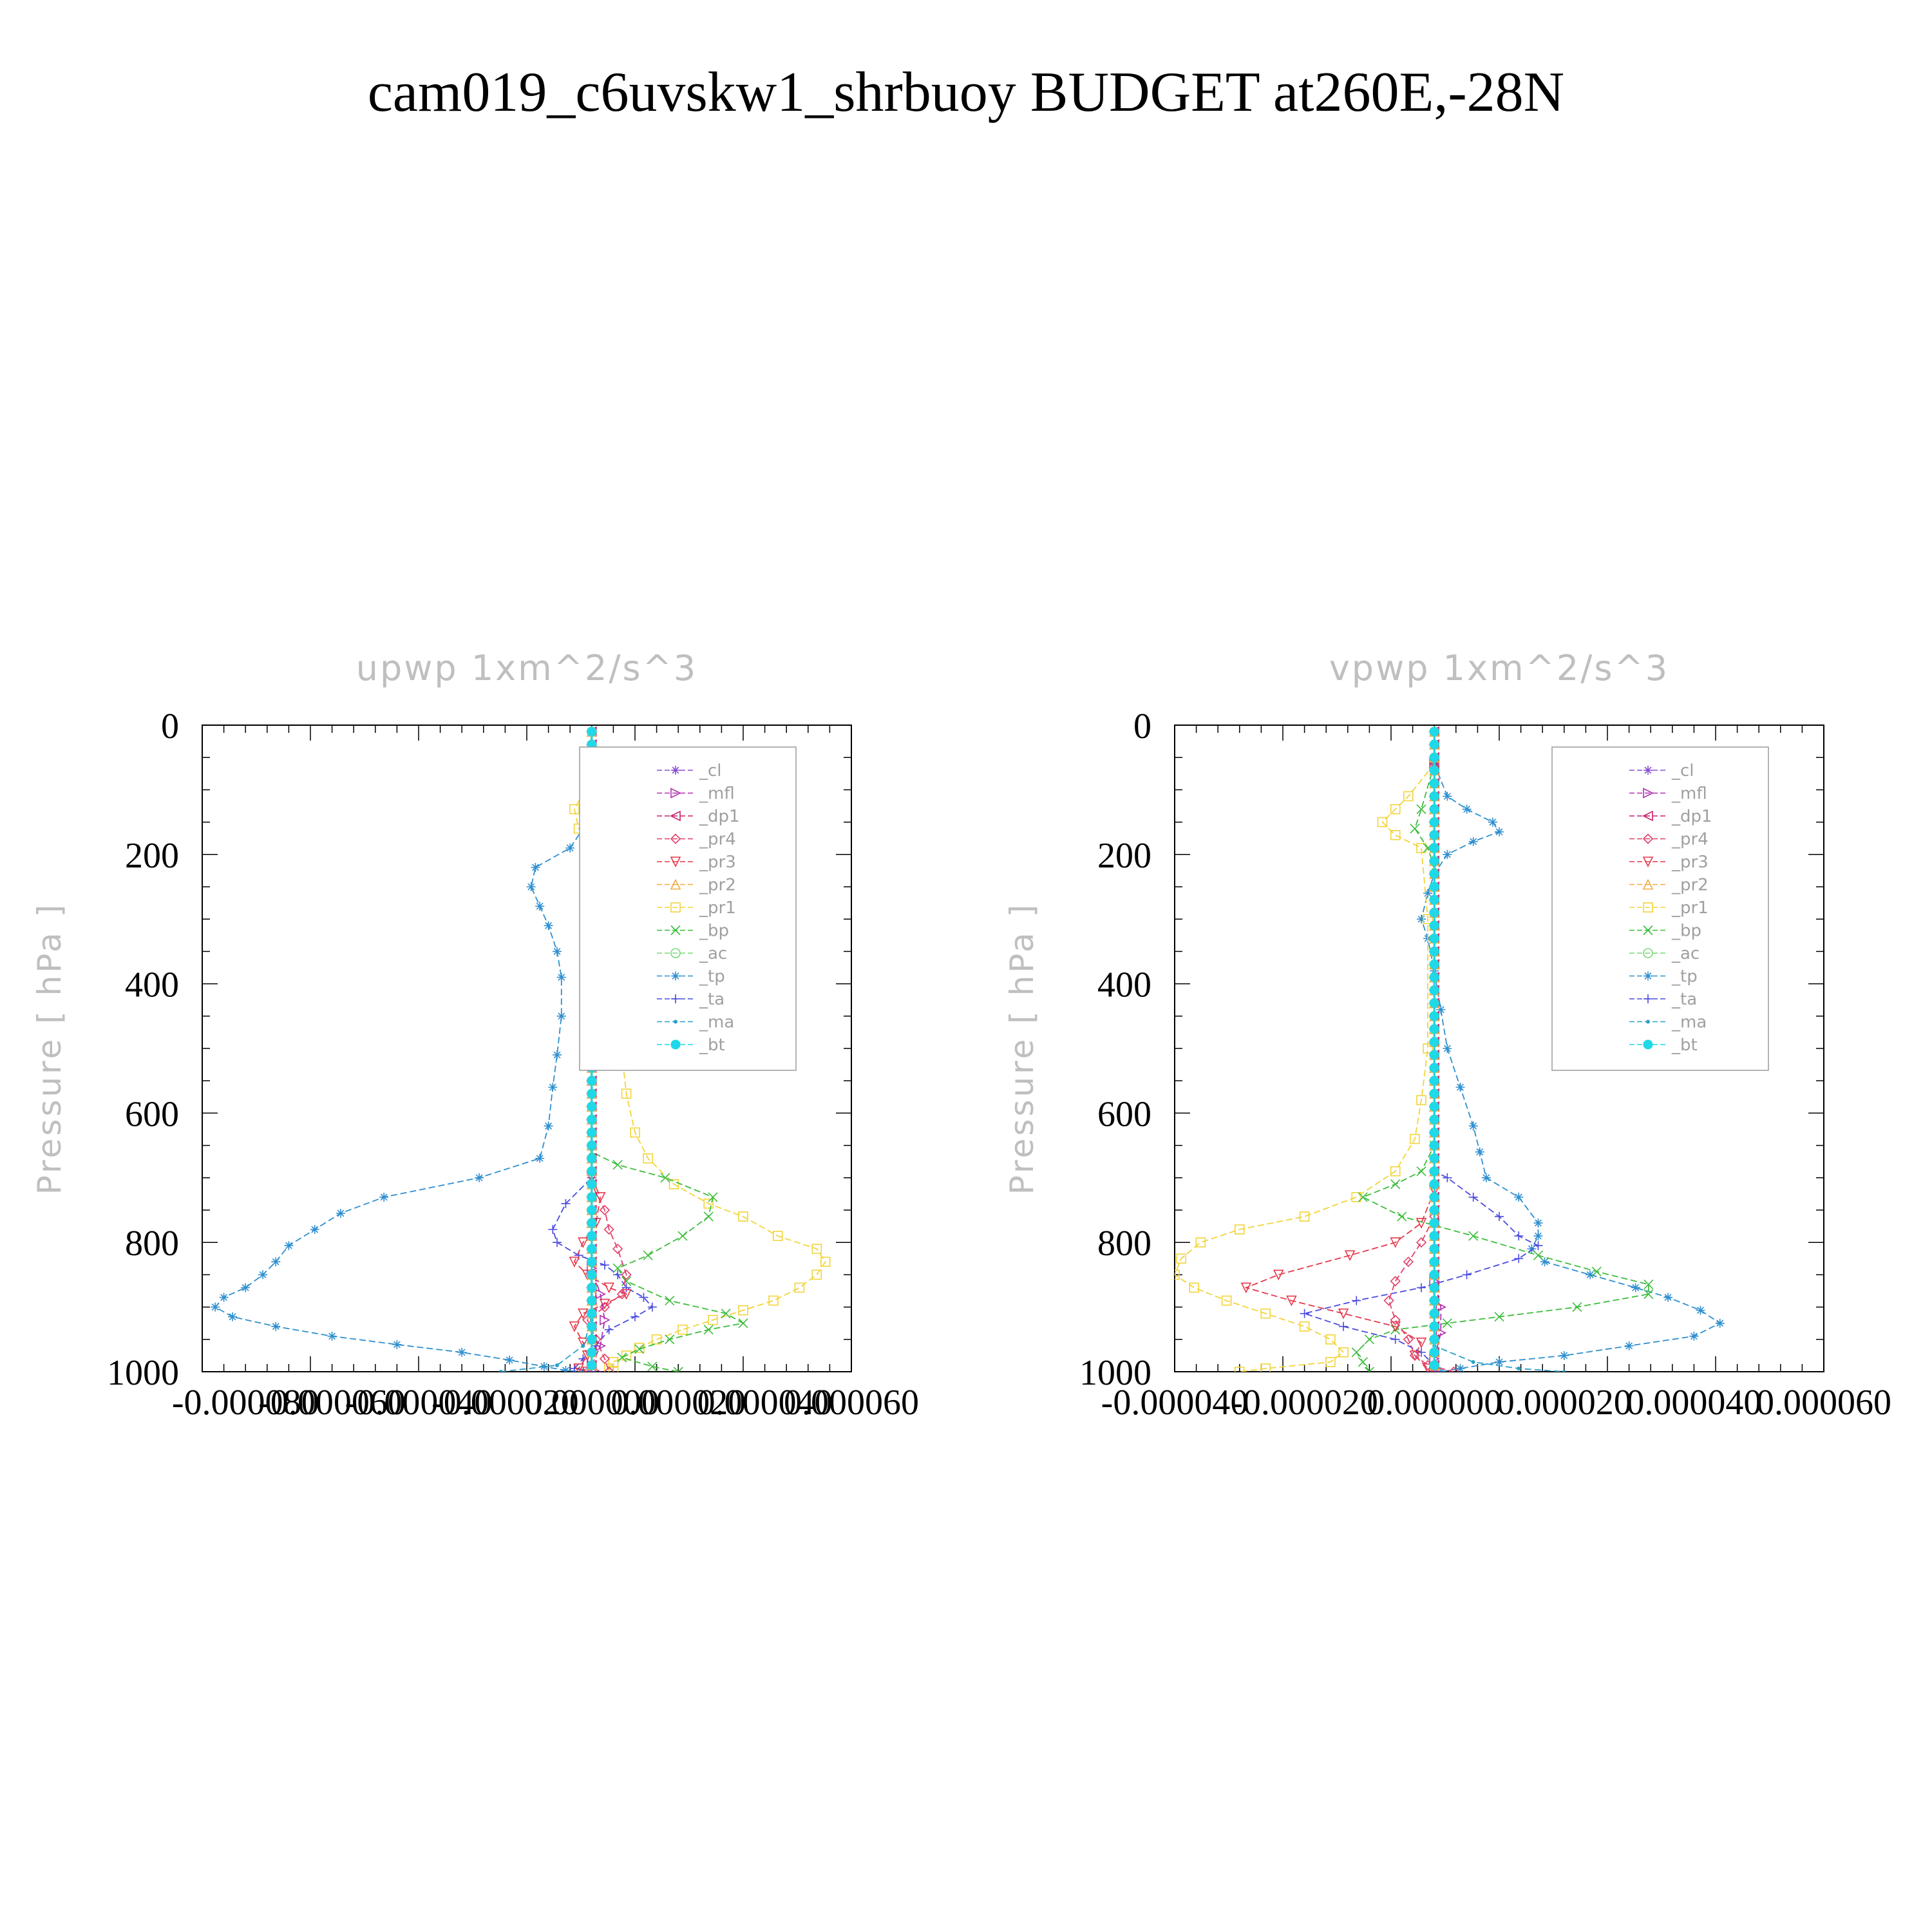 Image resolution: width=1932 pixels, height=1932 pixels. What do you see at coordinates (711, 771) in the screenshot?
I see `legend-label: _cl` at bounding box center [711, 771].